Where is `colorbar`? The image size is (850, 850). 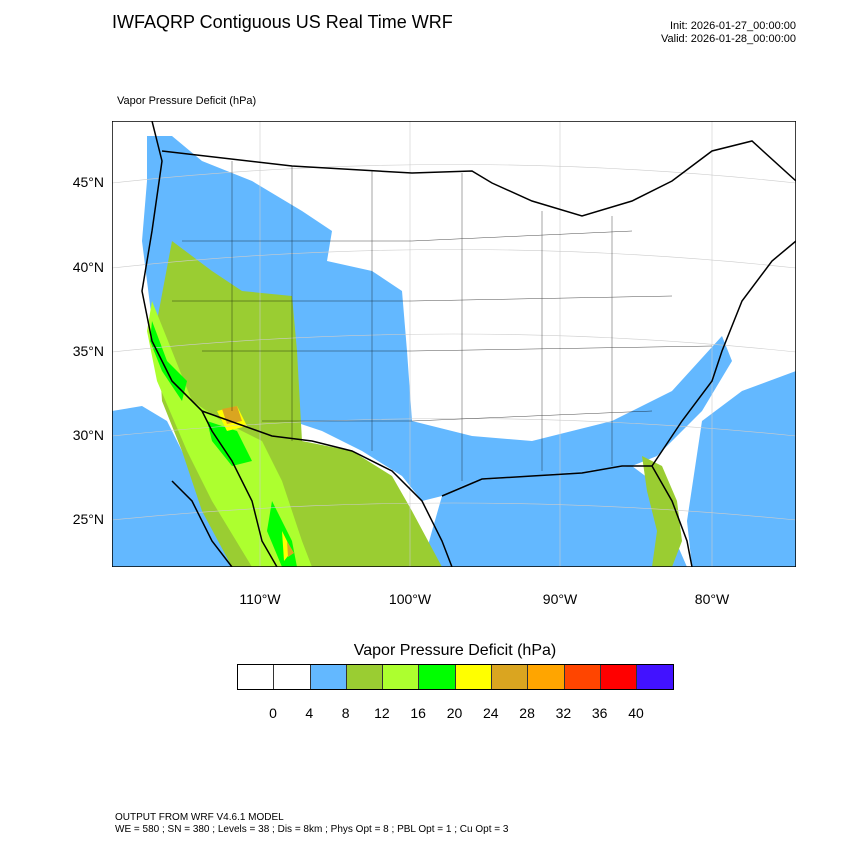 colorbar is located at coordinates (455, 677).